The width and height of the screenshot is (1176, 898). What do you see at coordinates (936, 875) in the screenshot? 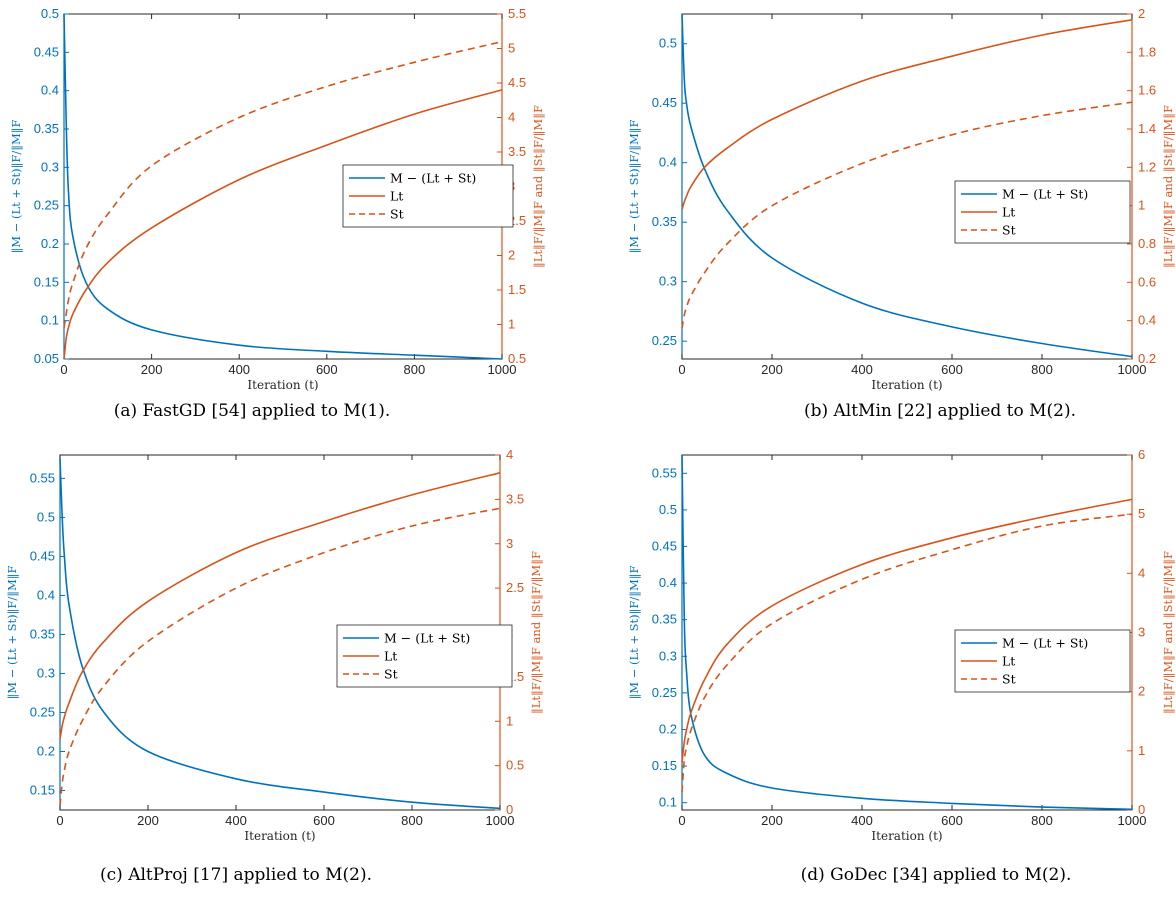
I see `figure-caption: (d) GoDec [34] applied to M(2).` at bounding box center [936, 875].